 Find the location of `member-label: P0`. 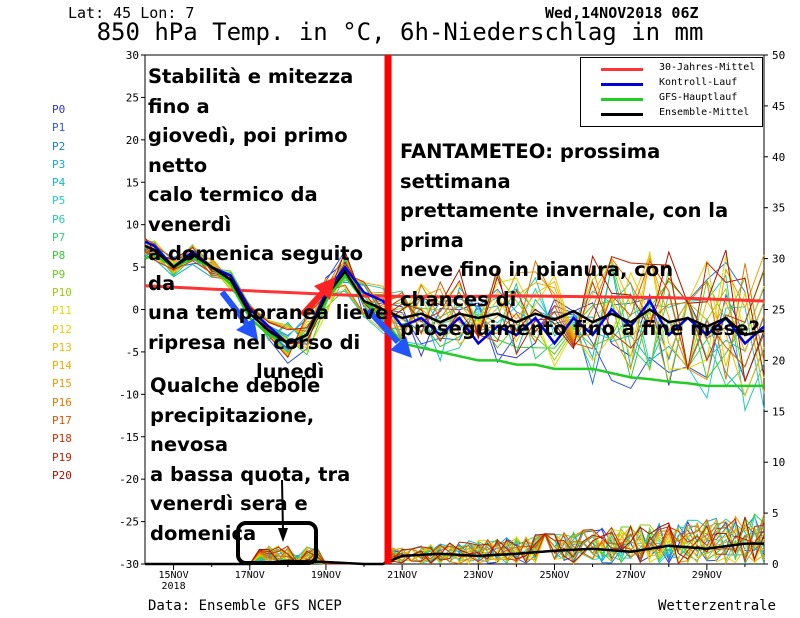

member-label: P0 is located at coordinates (59, 109).